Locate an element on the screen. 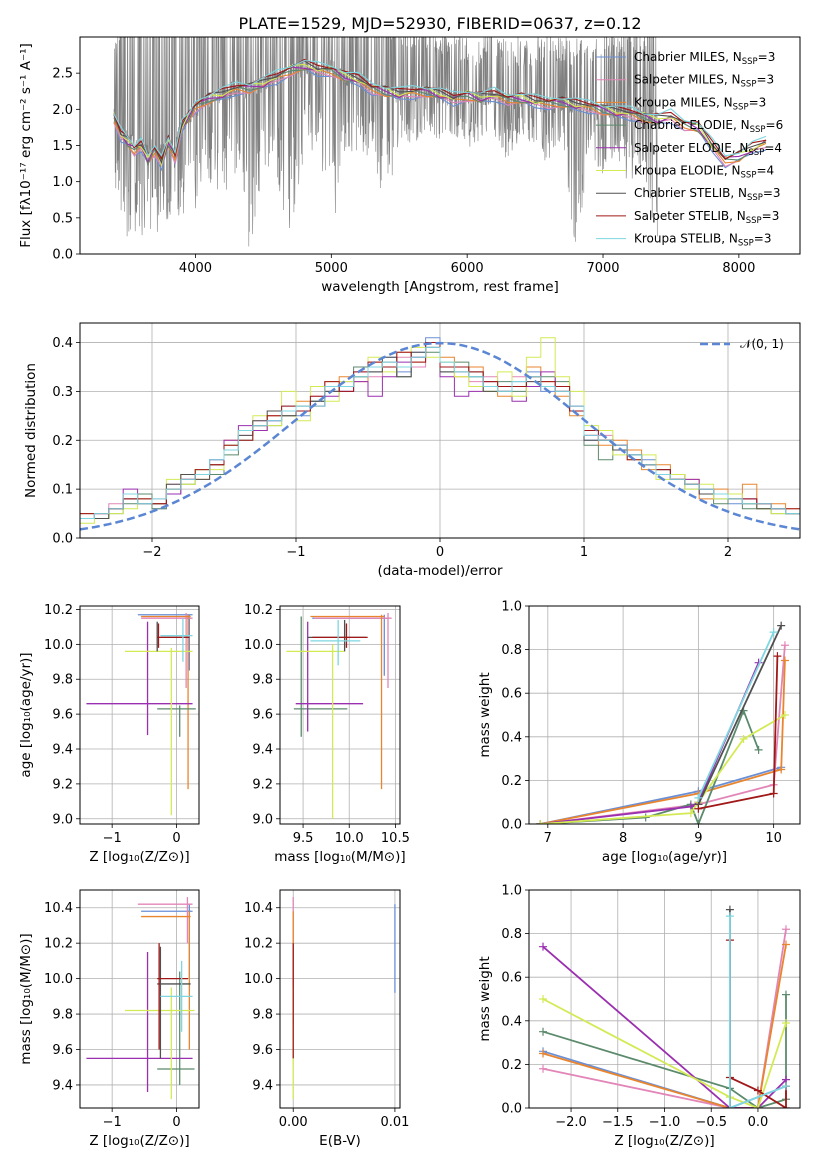 This screenshot has height=1170, width=819. histogram-step is located at coordinates (440, 432).